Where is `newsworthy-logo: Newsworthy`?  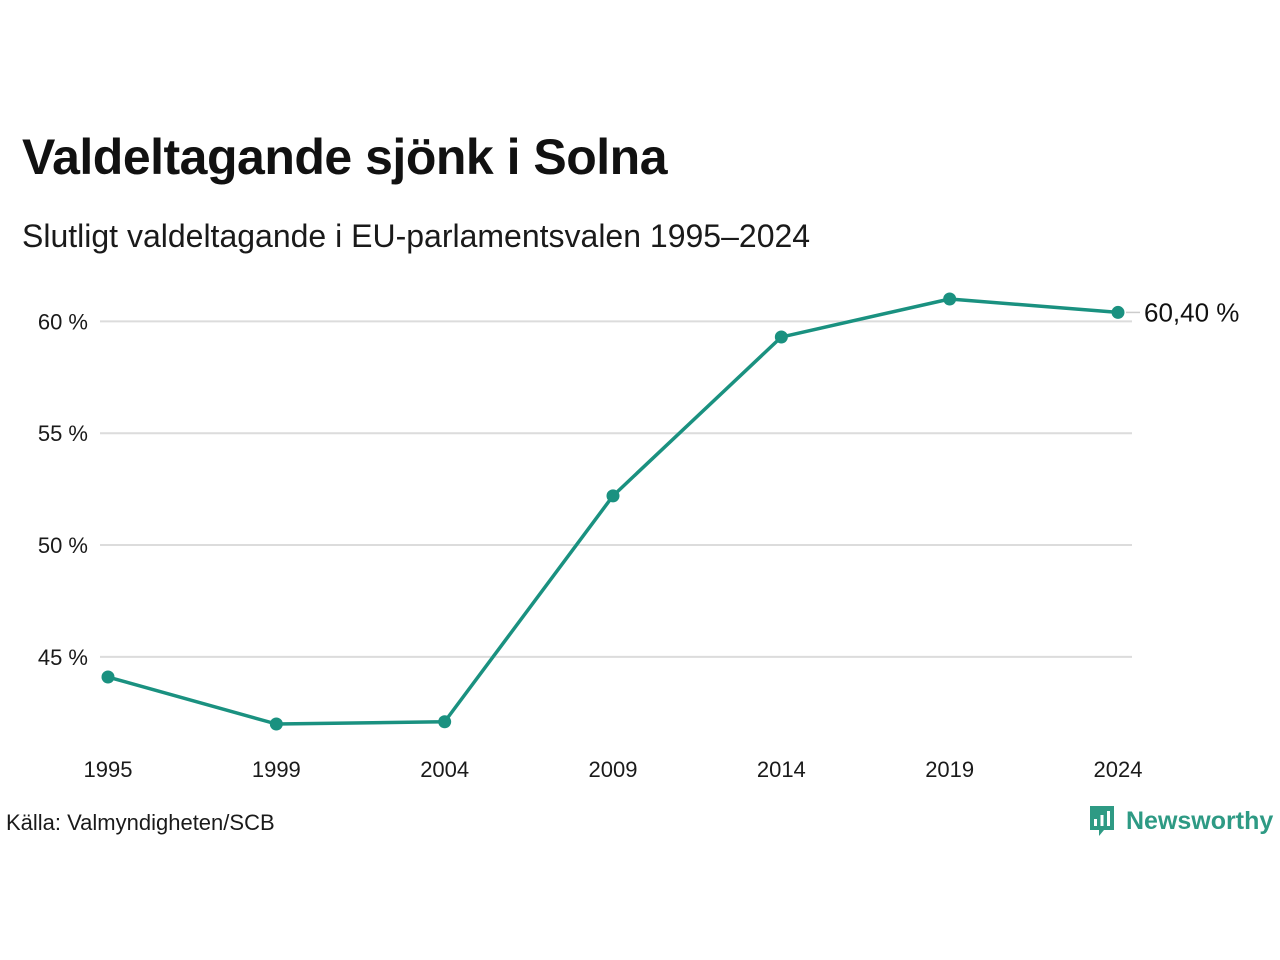 newsworthy-logo: Newsworthy is located at coordinates (1180, 821).